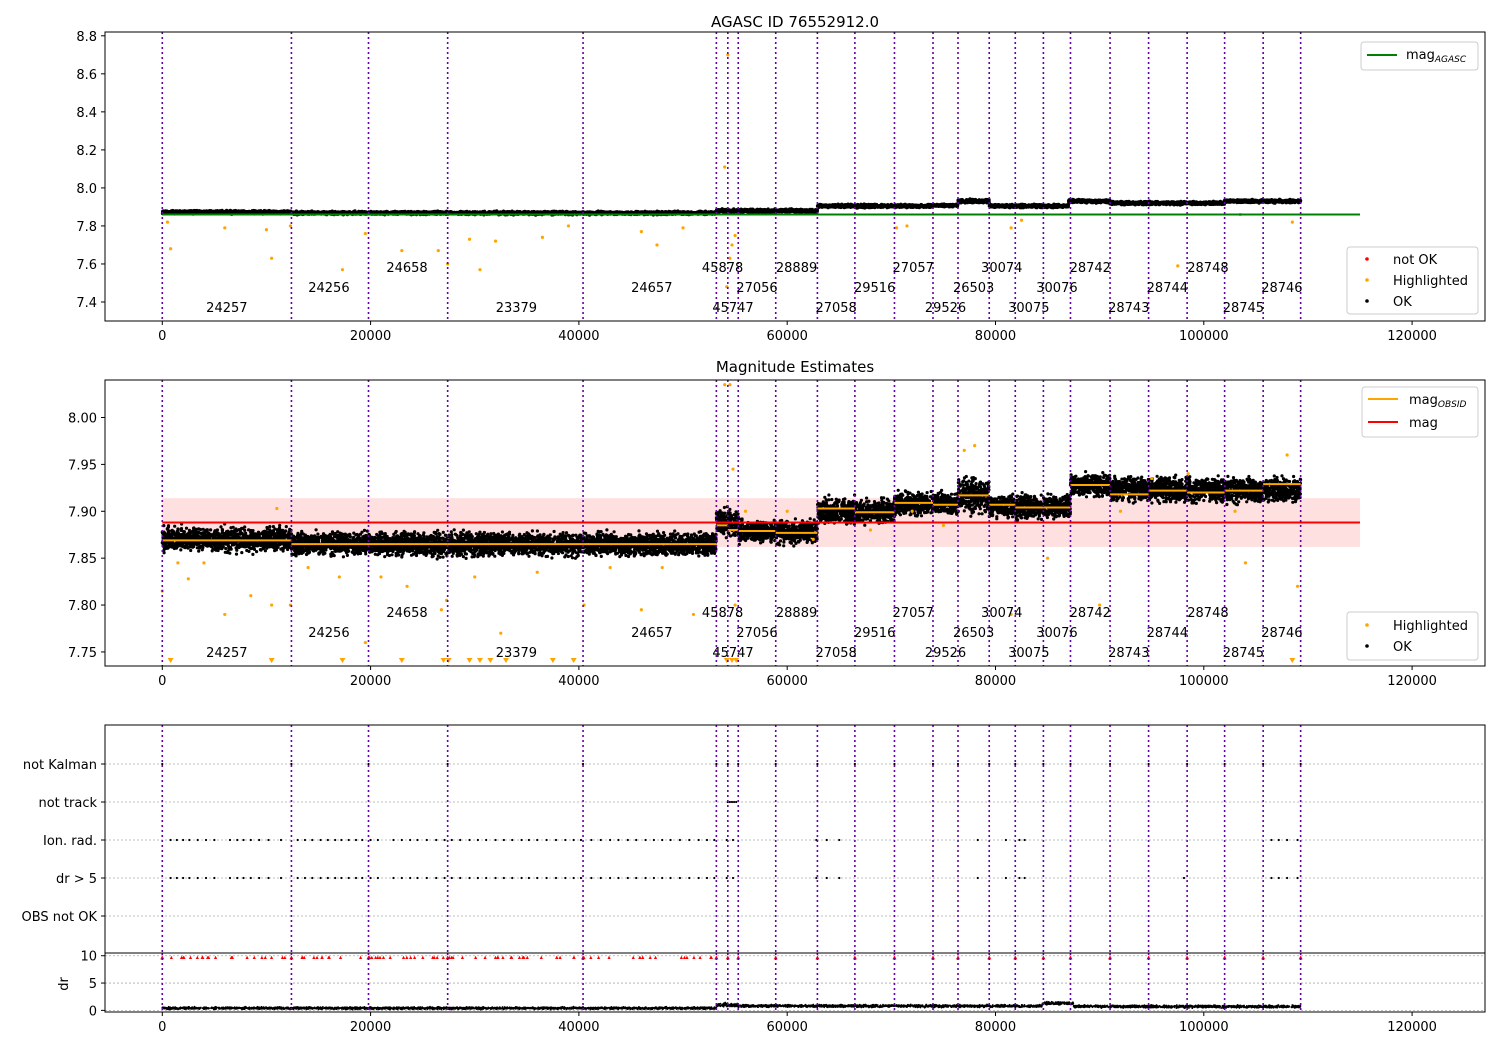 This screenshot has height=1050, width=1500. What do you see at coordinates (64, 984) in the screenshot?
I see `dr-axis-label: dr` at bounding box center [64, 984].